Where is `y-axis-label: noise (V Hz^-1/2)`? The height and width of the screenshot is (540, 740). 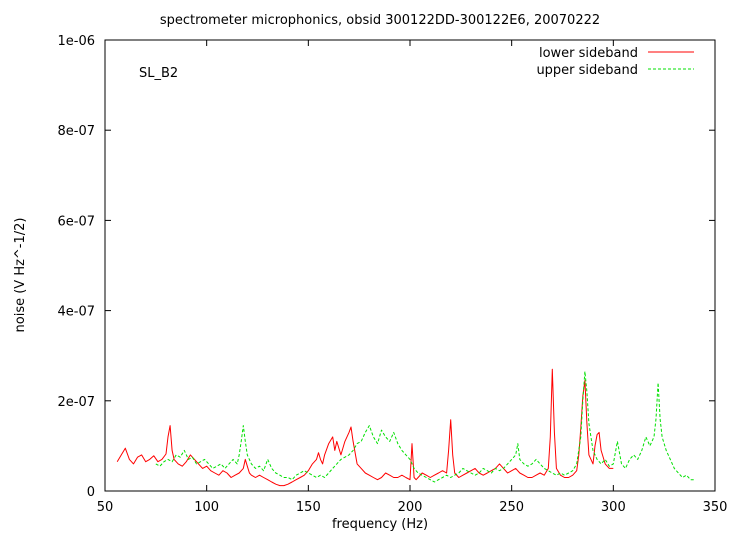
y-axis-label: noise (V Hz^-1/2) is located at coordinates (20, 275).